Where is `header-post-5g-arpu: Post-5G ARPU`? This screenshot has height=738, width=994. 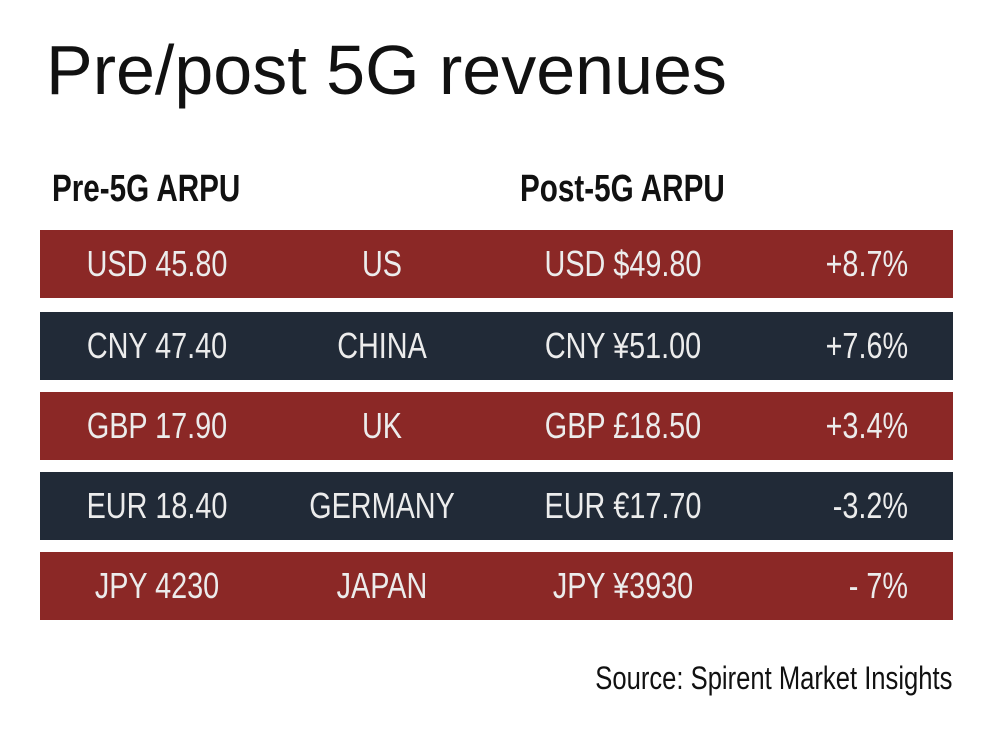
header-post-5g-arpu: Post-5G ARPU is located at coordinates (622, 189).